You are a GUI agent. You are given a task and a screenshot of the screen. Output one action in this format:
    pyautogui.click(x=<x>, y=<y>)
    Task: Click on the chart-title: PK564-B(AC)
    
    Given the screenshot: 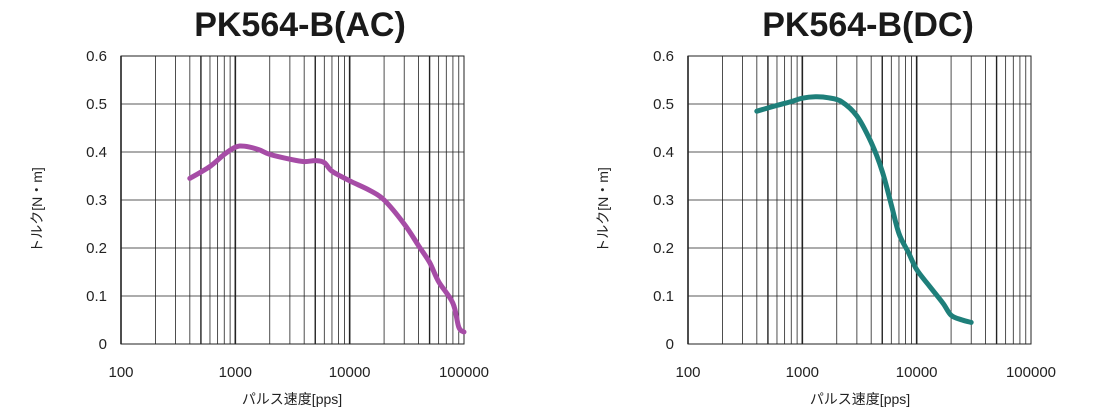 What is the action you would take?
    pyautogui.click(x=300, y=25)
    